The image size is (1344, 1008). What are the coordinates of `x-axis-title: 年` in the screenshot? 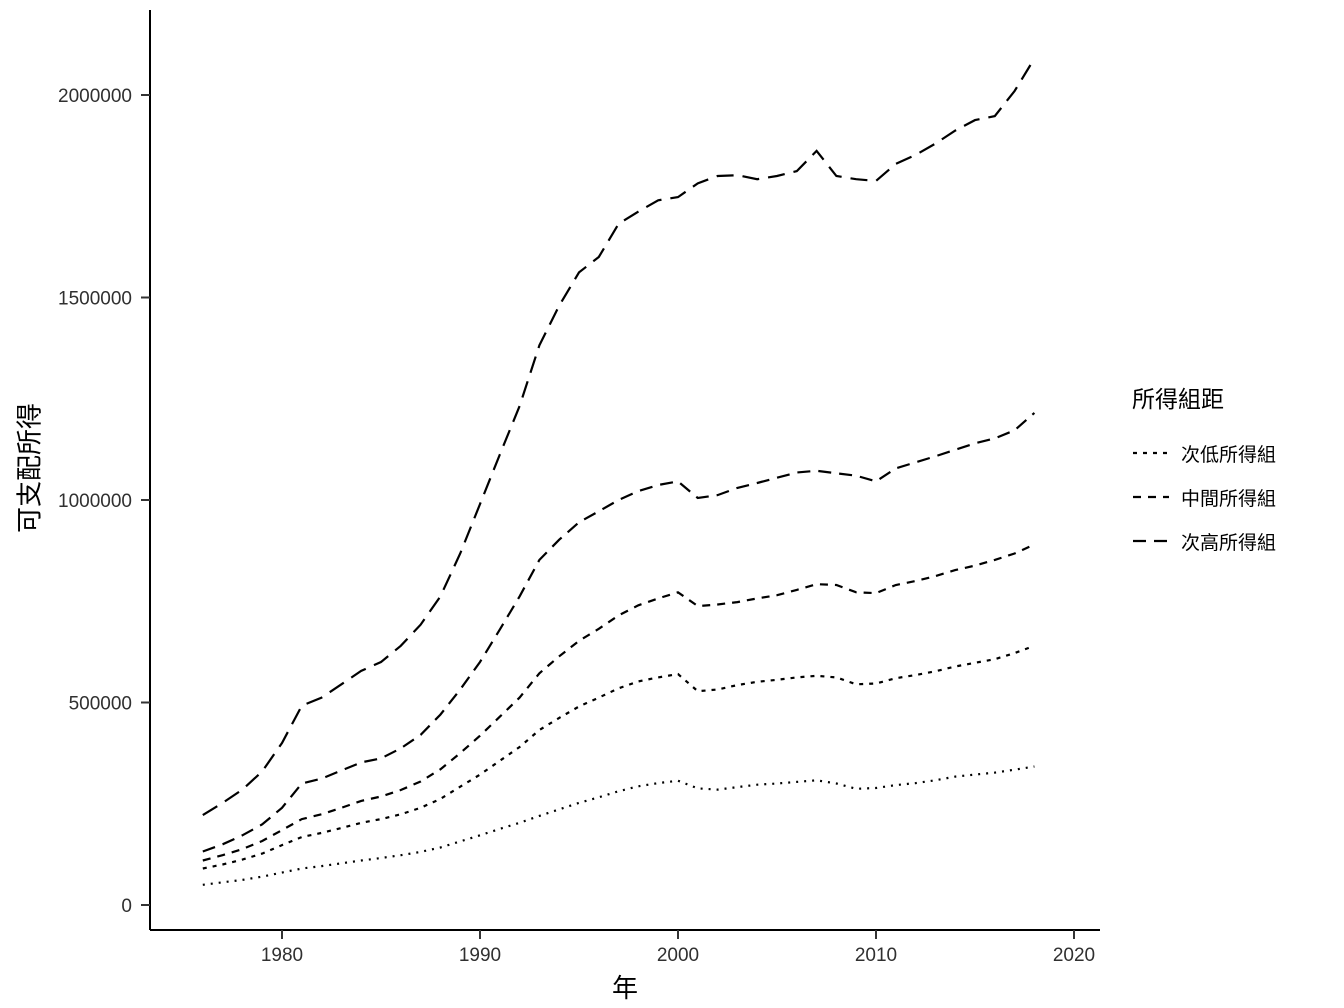 It's located at (624, 988).